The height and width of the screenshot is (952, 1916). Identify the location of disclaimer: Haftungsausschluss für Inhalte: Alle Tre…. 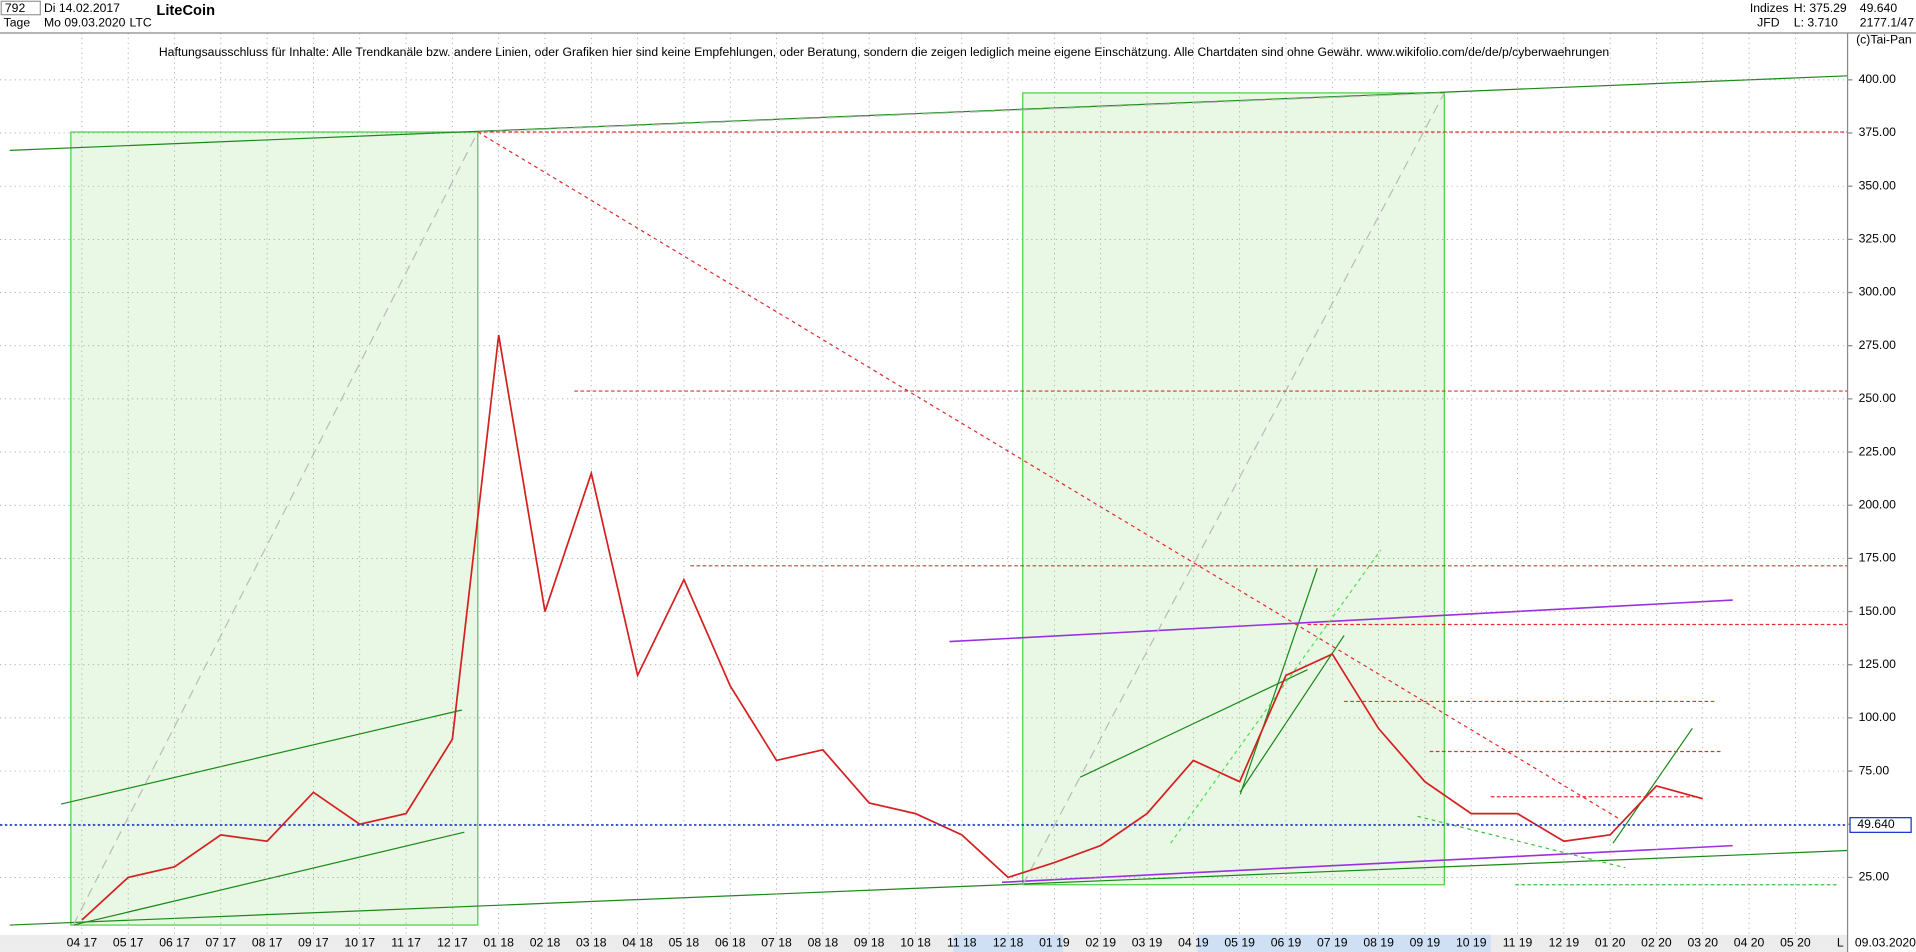
(884, 52).